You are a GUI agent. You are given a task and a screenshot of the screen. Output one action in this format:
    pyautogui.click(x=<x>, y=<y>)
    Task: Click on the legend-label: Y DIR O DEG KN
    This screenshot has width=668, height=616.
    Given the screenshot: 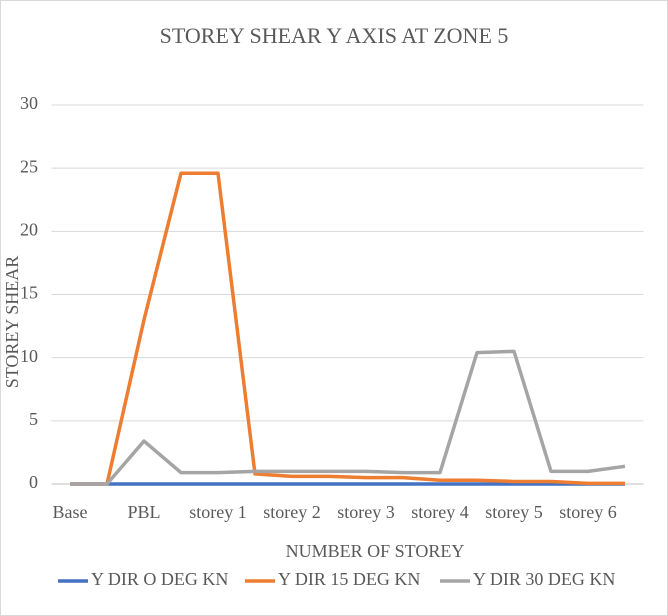 What is the action you would take?
    pyautogui.click(x=159, y=579)
    